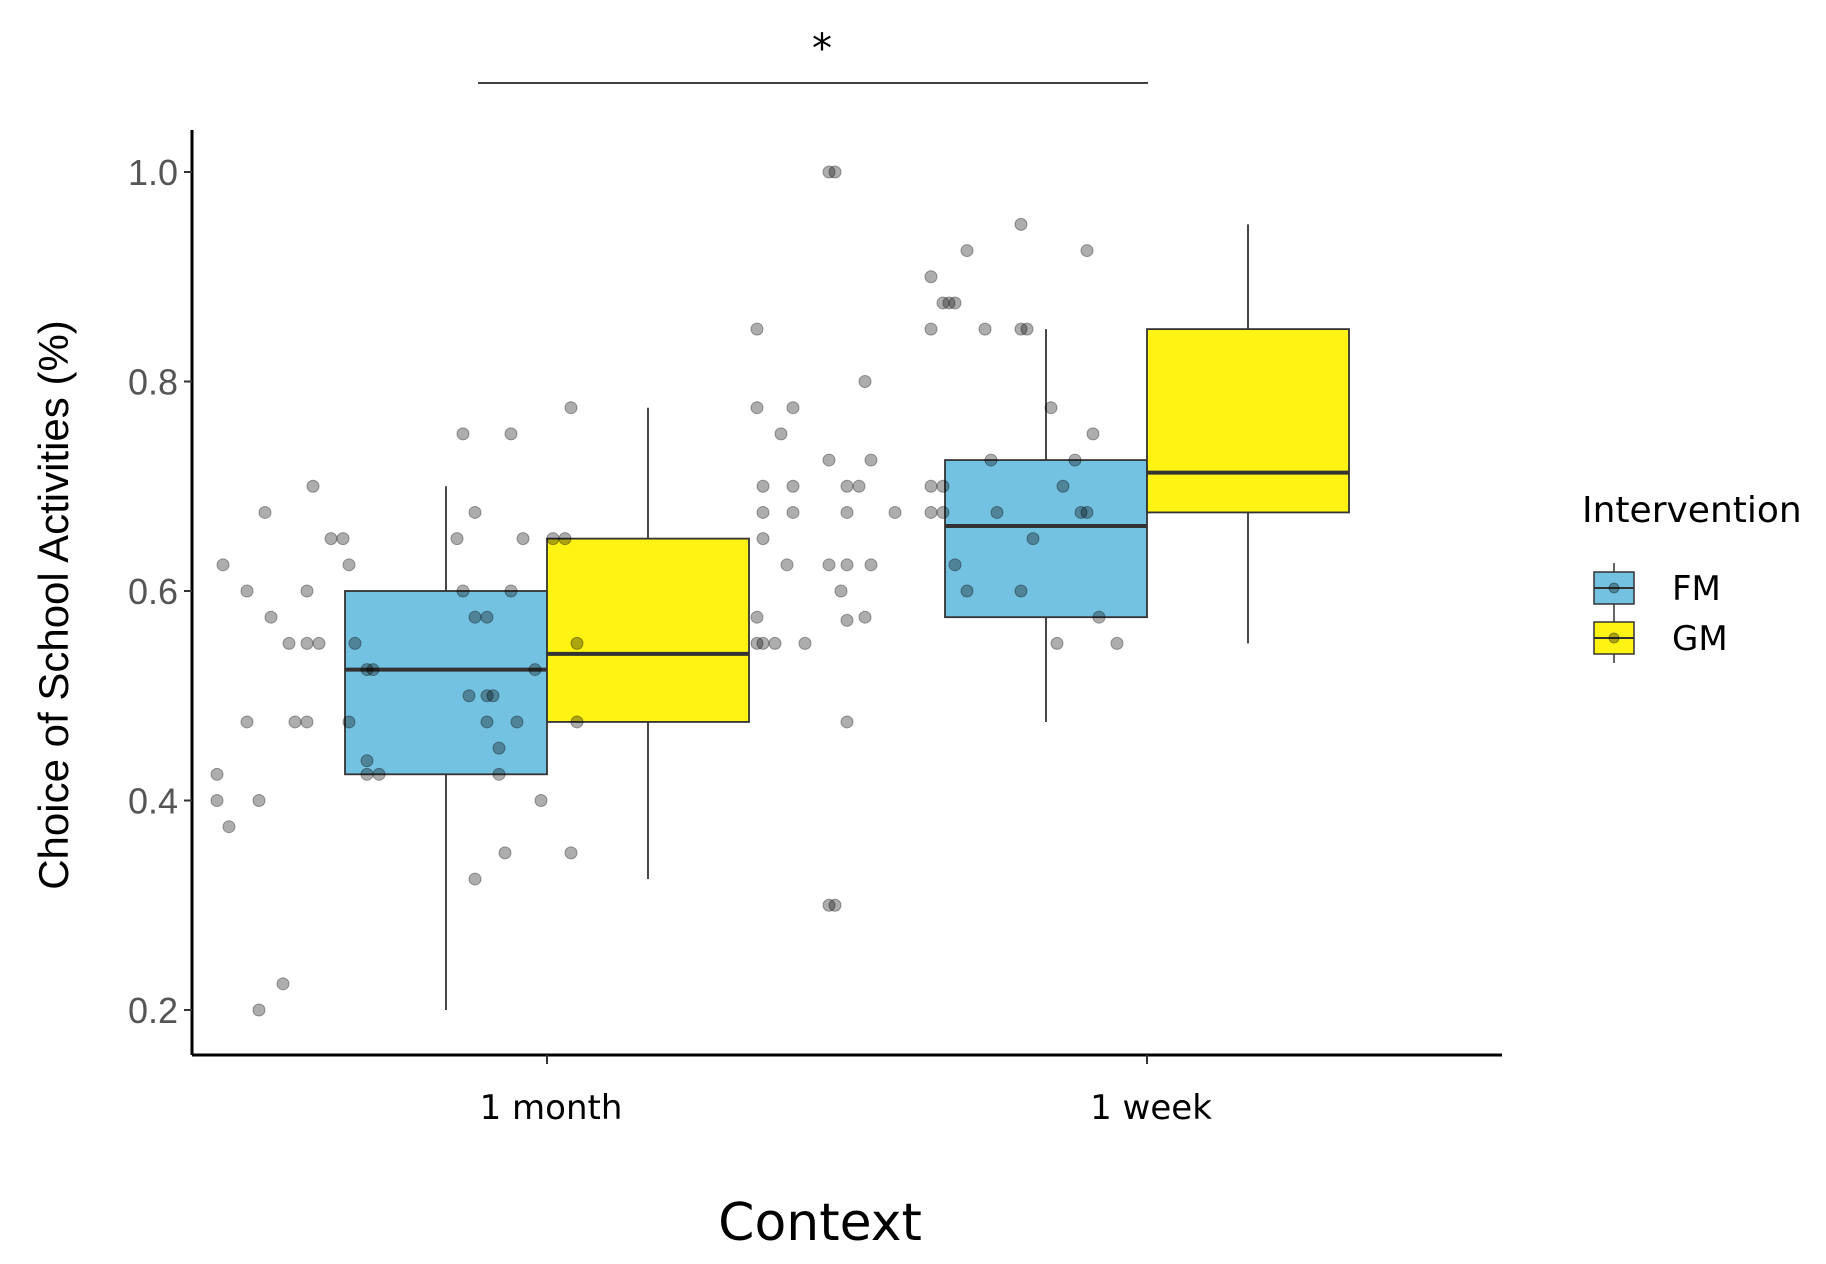  I want to click on significance-label: *, so click(822, 49).